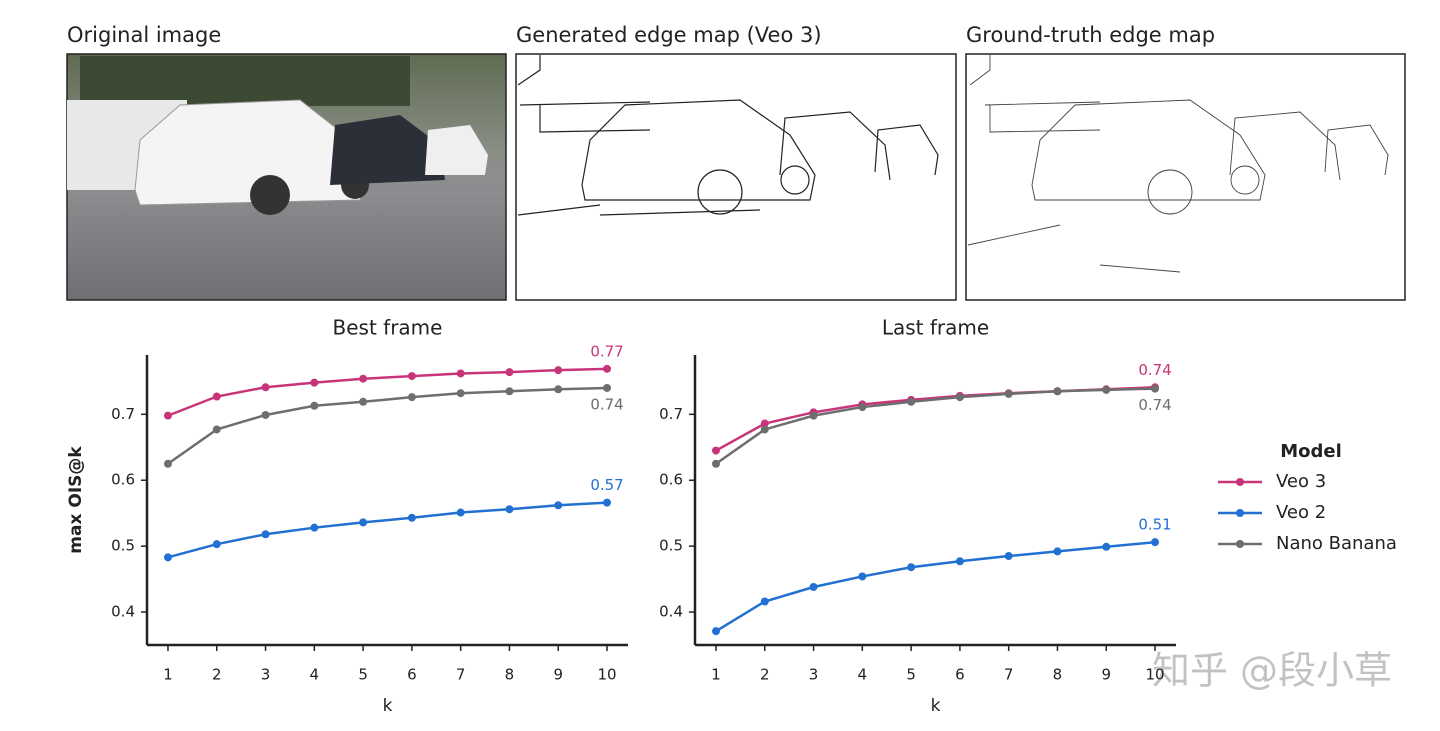  I want to click on legend-label: Veo 3, so click(1301, 481).